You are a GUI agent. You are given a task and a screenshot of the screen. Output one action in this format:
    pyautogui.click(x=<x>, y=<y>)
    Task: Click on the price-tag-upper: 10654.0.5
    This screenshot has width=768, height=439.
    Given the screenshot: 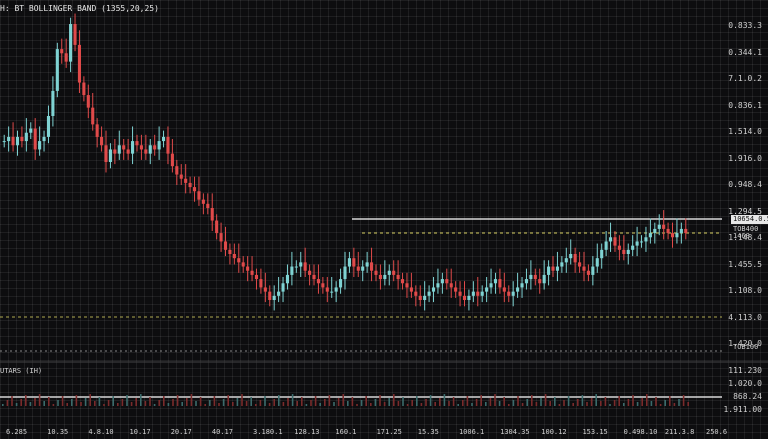 What is the action you would take?
    pyautogui.click(x=749, y=219)
    